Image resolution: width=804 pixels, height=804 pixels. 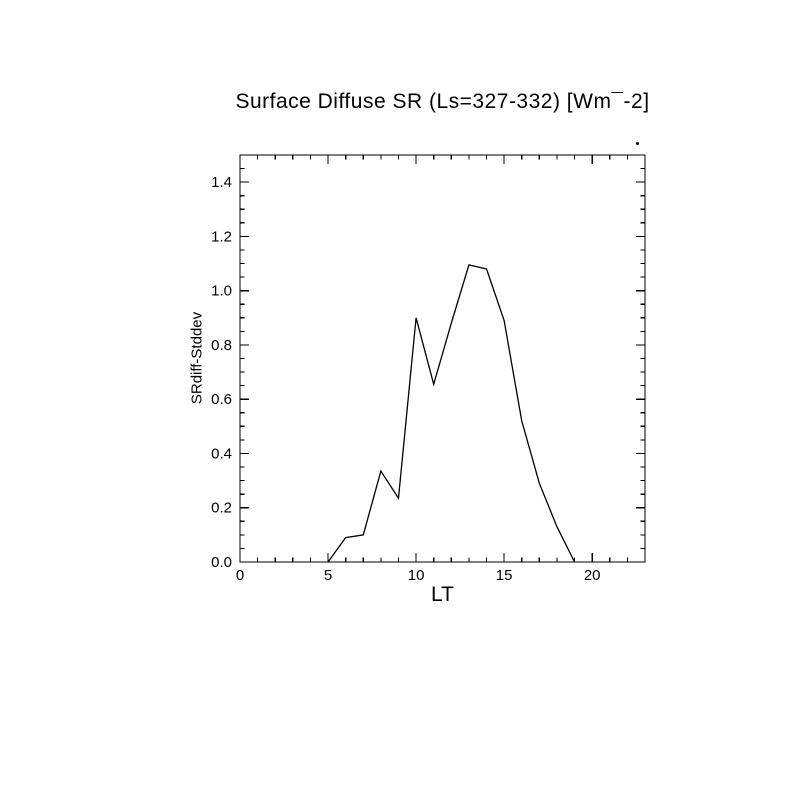 I want to click on y-axis-tick-label: 0.2, so click(x=221, y=508).